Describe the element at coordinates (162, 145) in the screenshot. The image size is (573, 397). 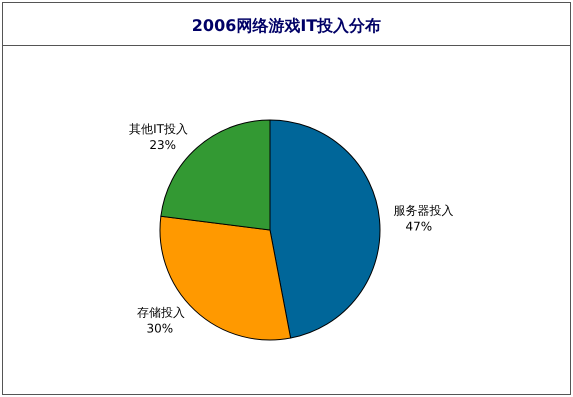
I see `data-label: 23%` at that location.